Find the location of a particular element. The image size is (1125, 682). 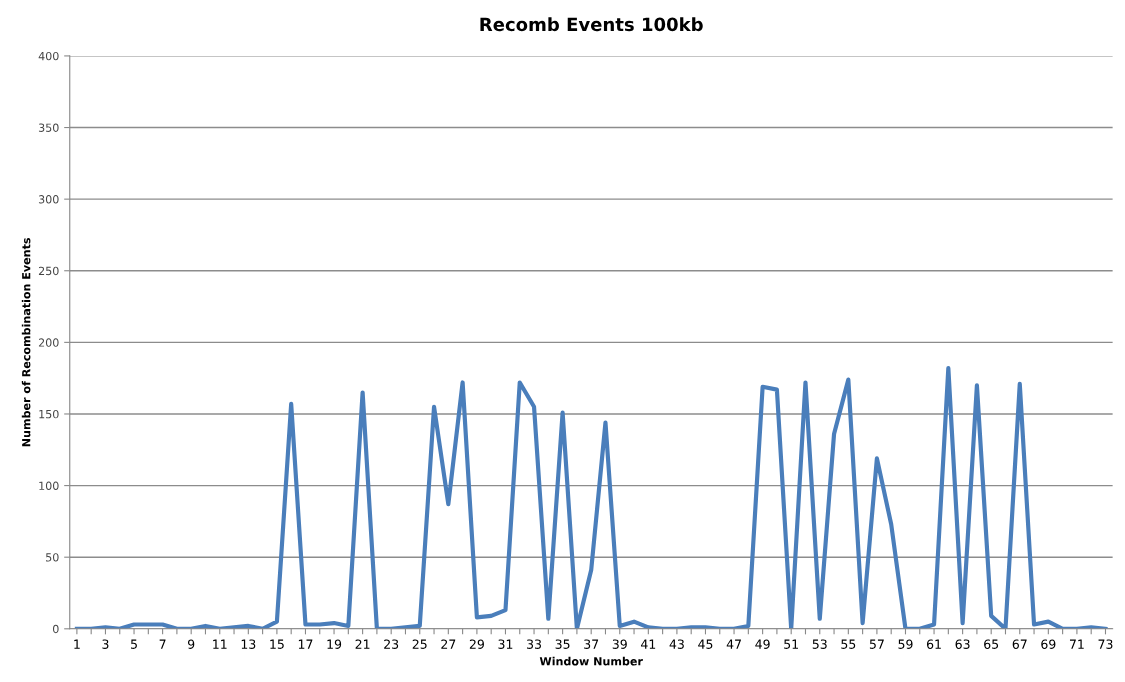

x-tick-label: 55 is located at coordinates (848, 644).